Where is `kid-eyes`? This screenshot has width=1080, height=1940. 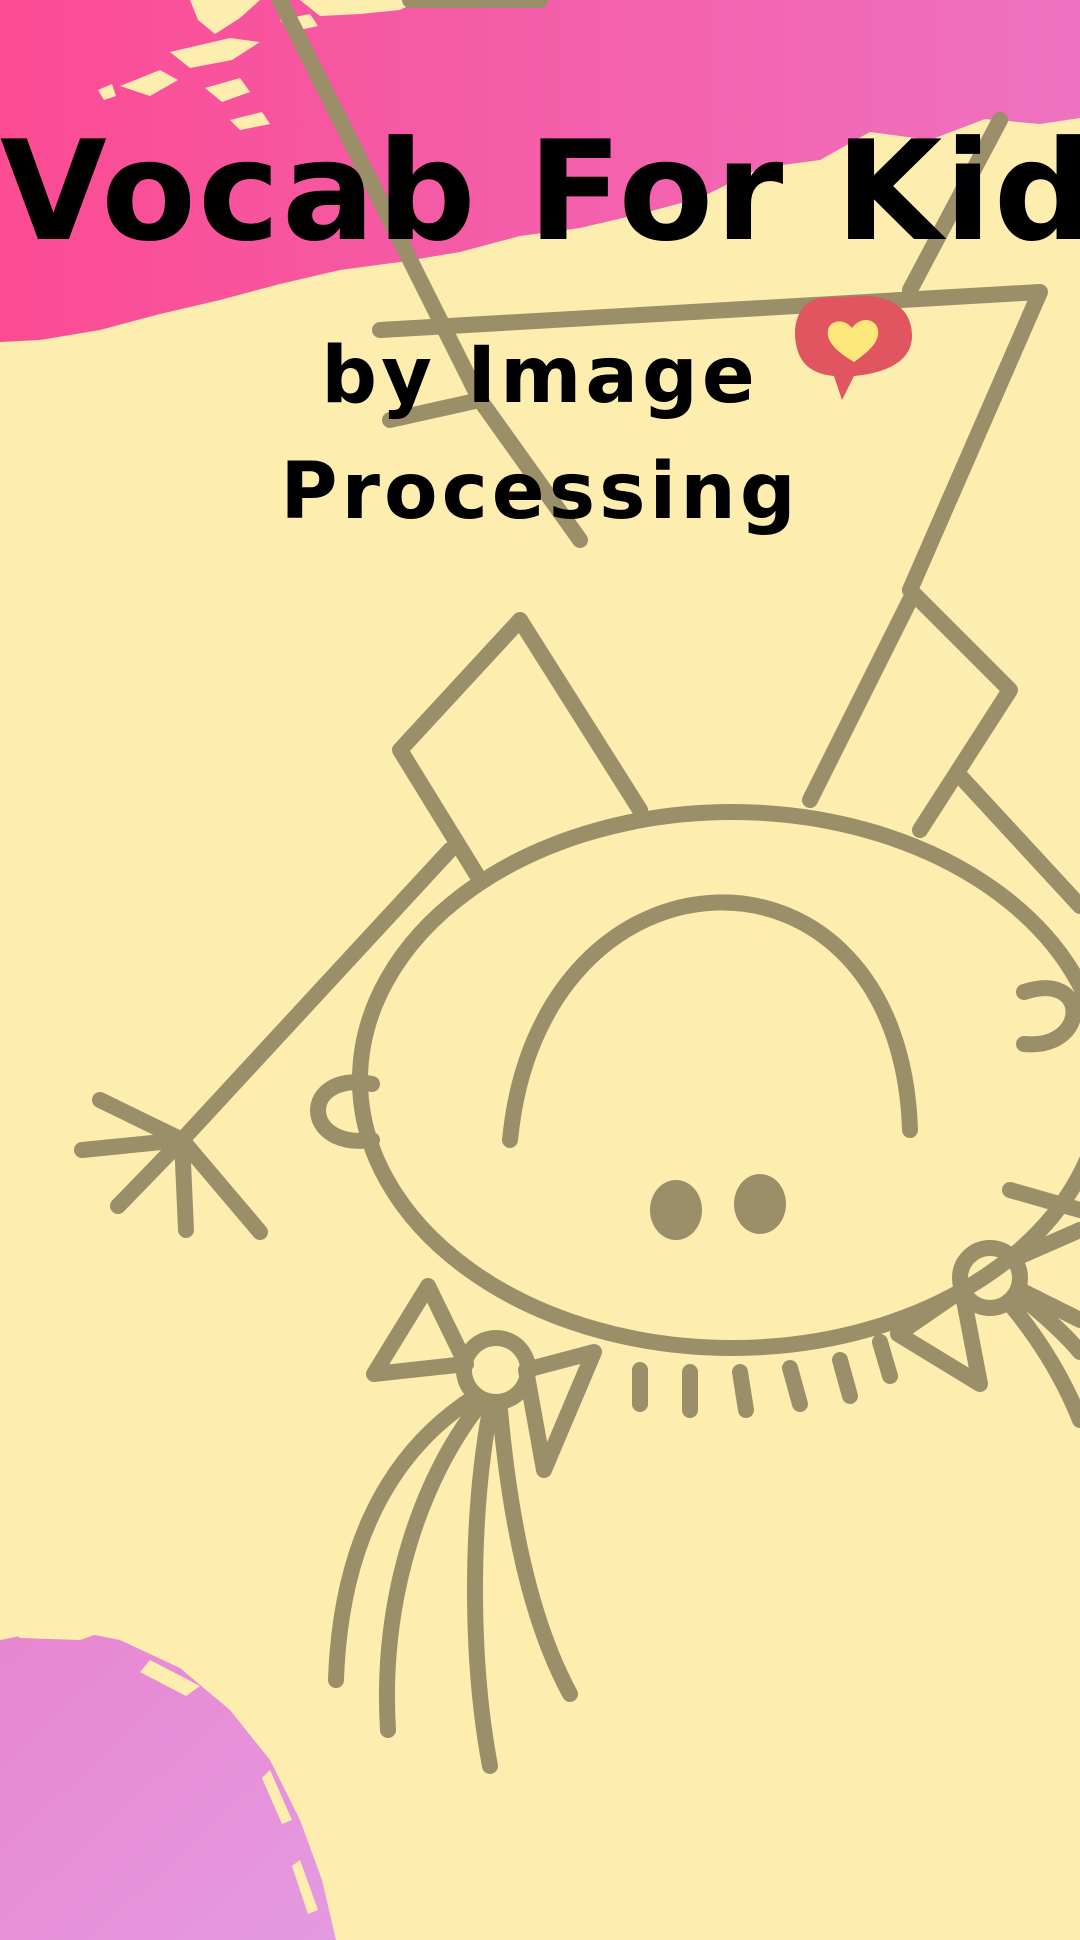 kid-eyes is located at coordinates (718, 1207).